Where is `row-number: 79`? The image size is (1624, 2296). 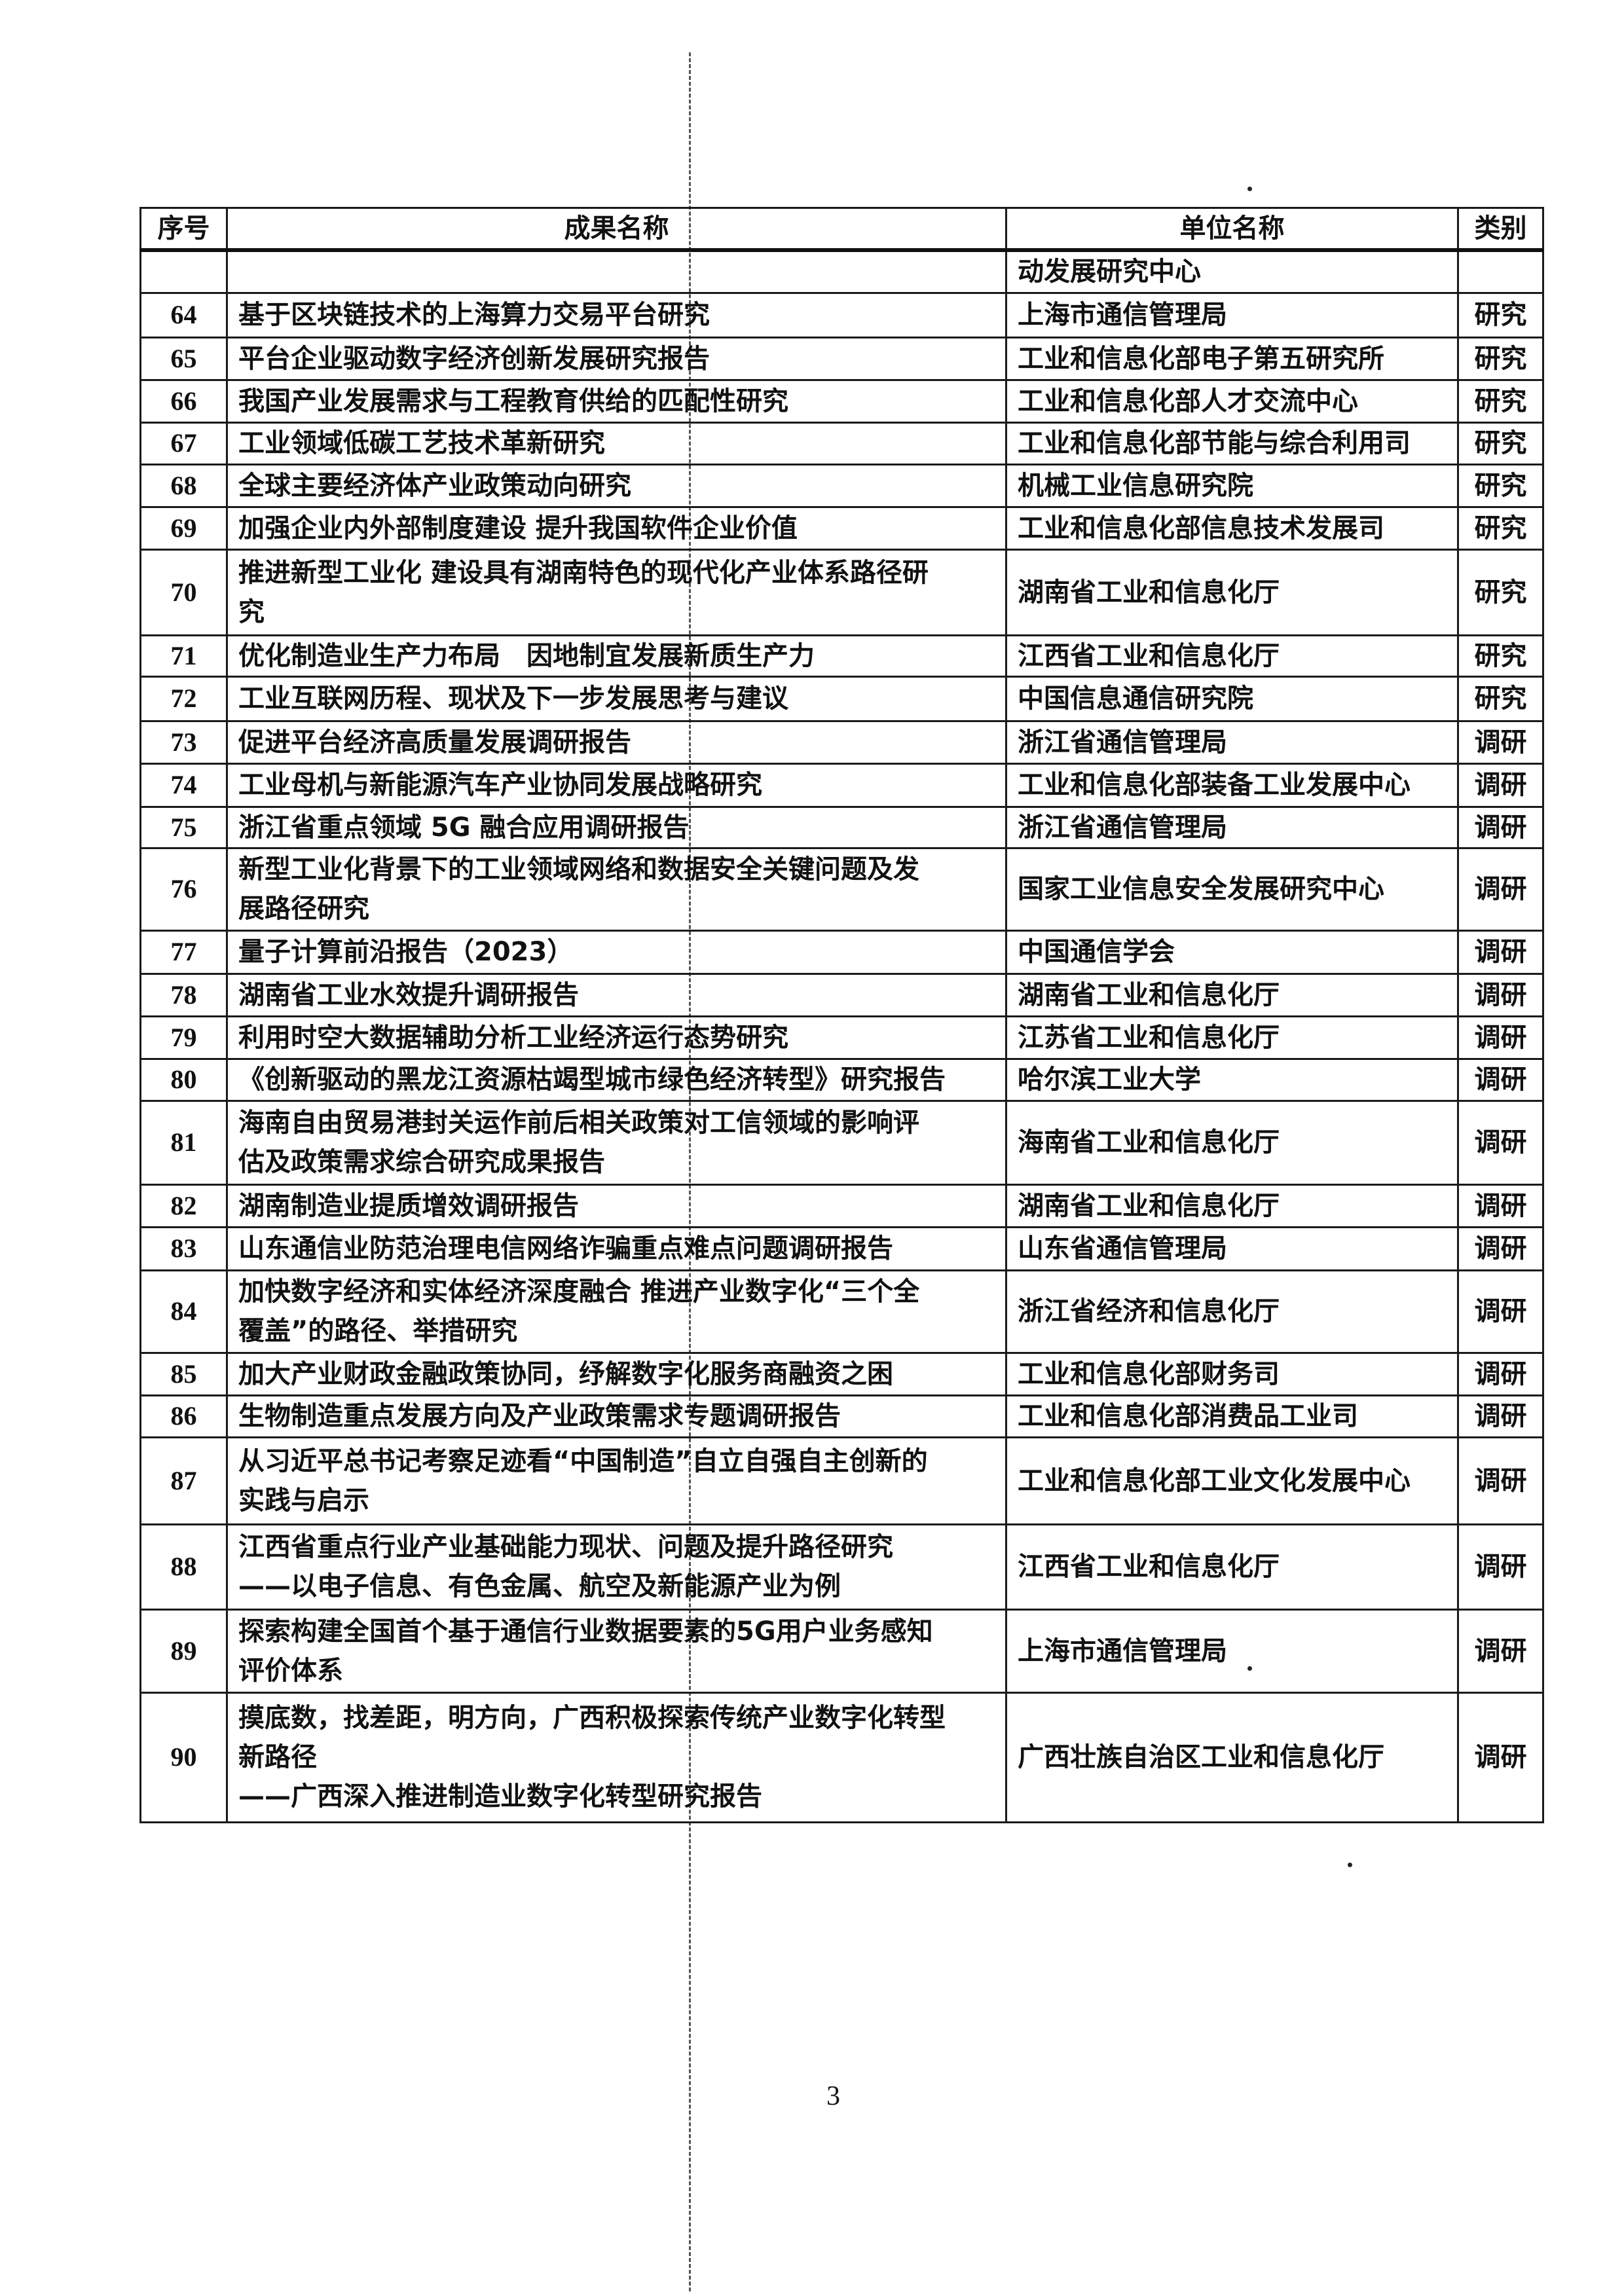 row-number: 79 is located at coordinates (183, 1037).